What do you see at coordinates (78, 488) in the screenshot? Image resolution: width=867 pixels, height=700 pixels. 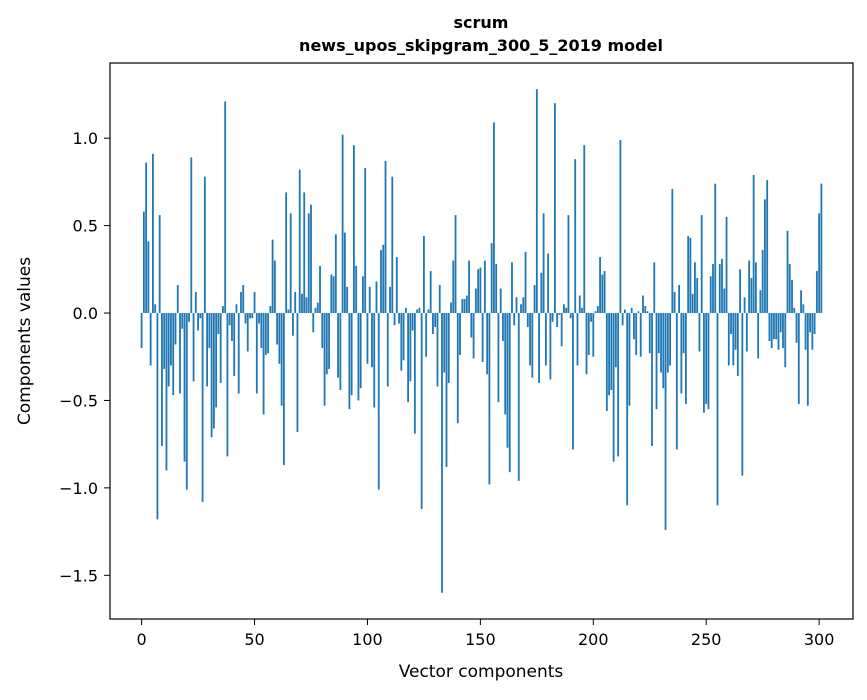 I see `y-tick-label: −1.0` at bounding box center [78, 488].